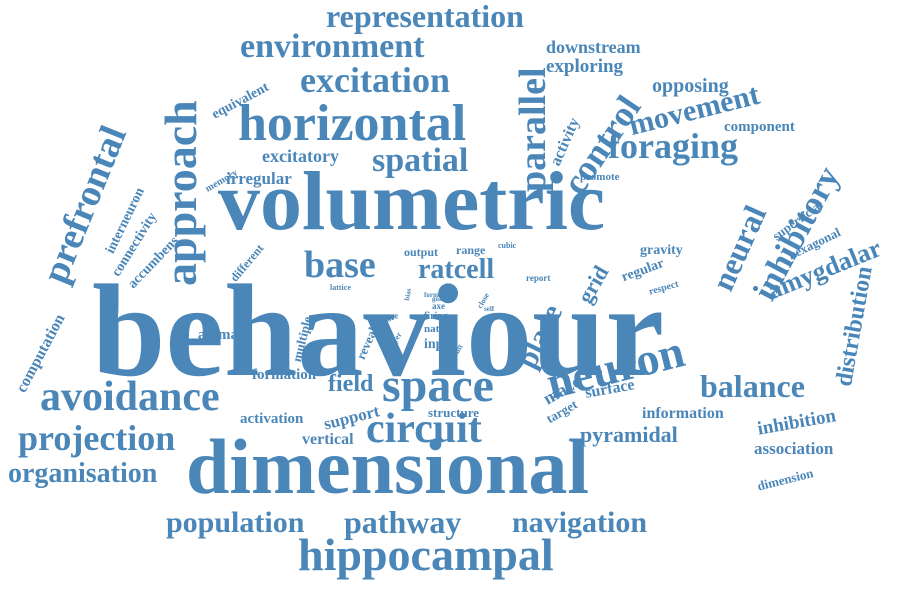 The image size is (900, 589). What do you see at coordinates (97, 438) in the screenshot?
I see `word-projection: projection` at bounding box center [97, 438].